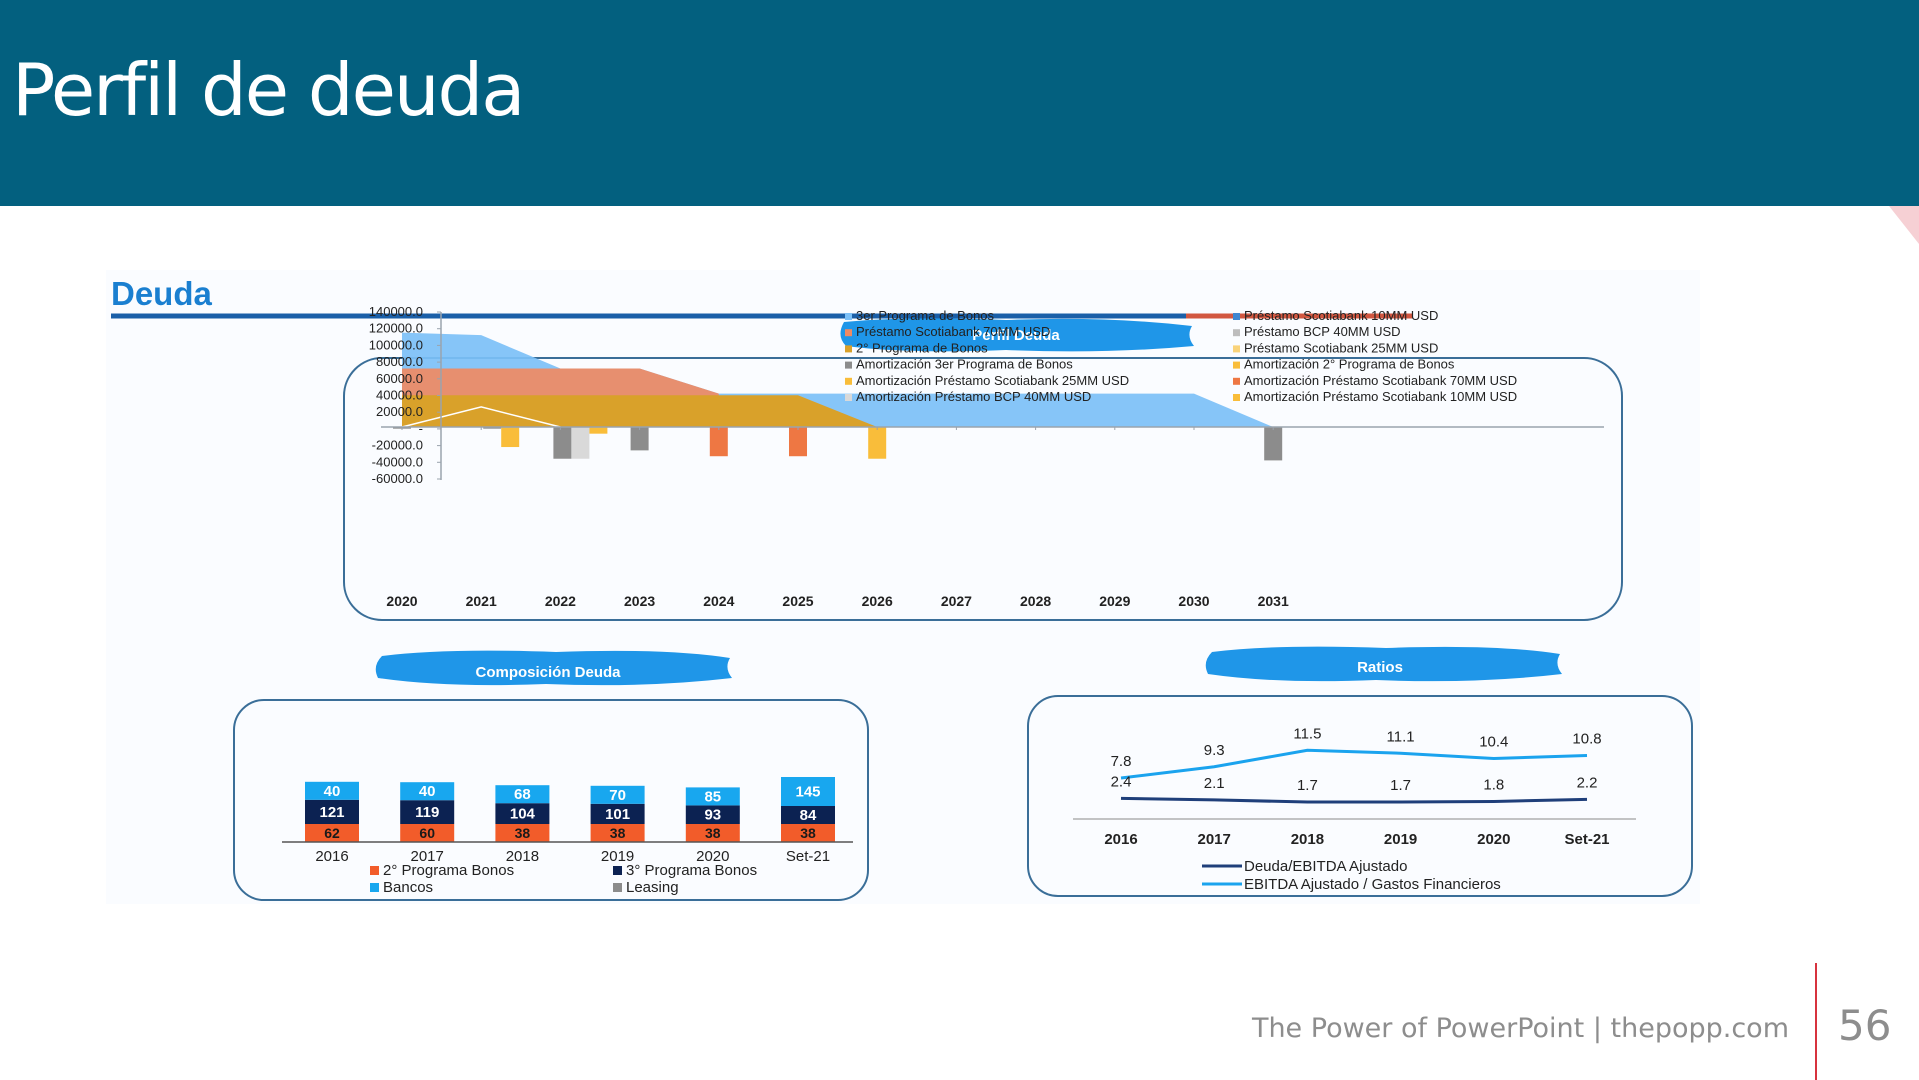  Describe the element at coordinates (837, 380) in the screenshot. I see `perfil-areas` at that location.